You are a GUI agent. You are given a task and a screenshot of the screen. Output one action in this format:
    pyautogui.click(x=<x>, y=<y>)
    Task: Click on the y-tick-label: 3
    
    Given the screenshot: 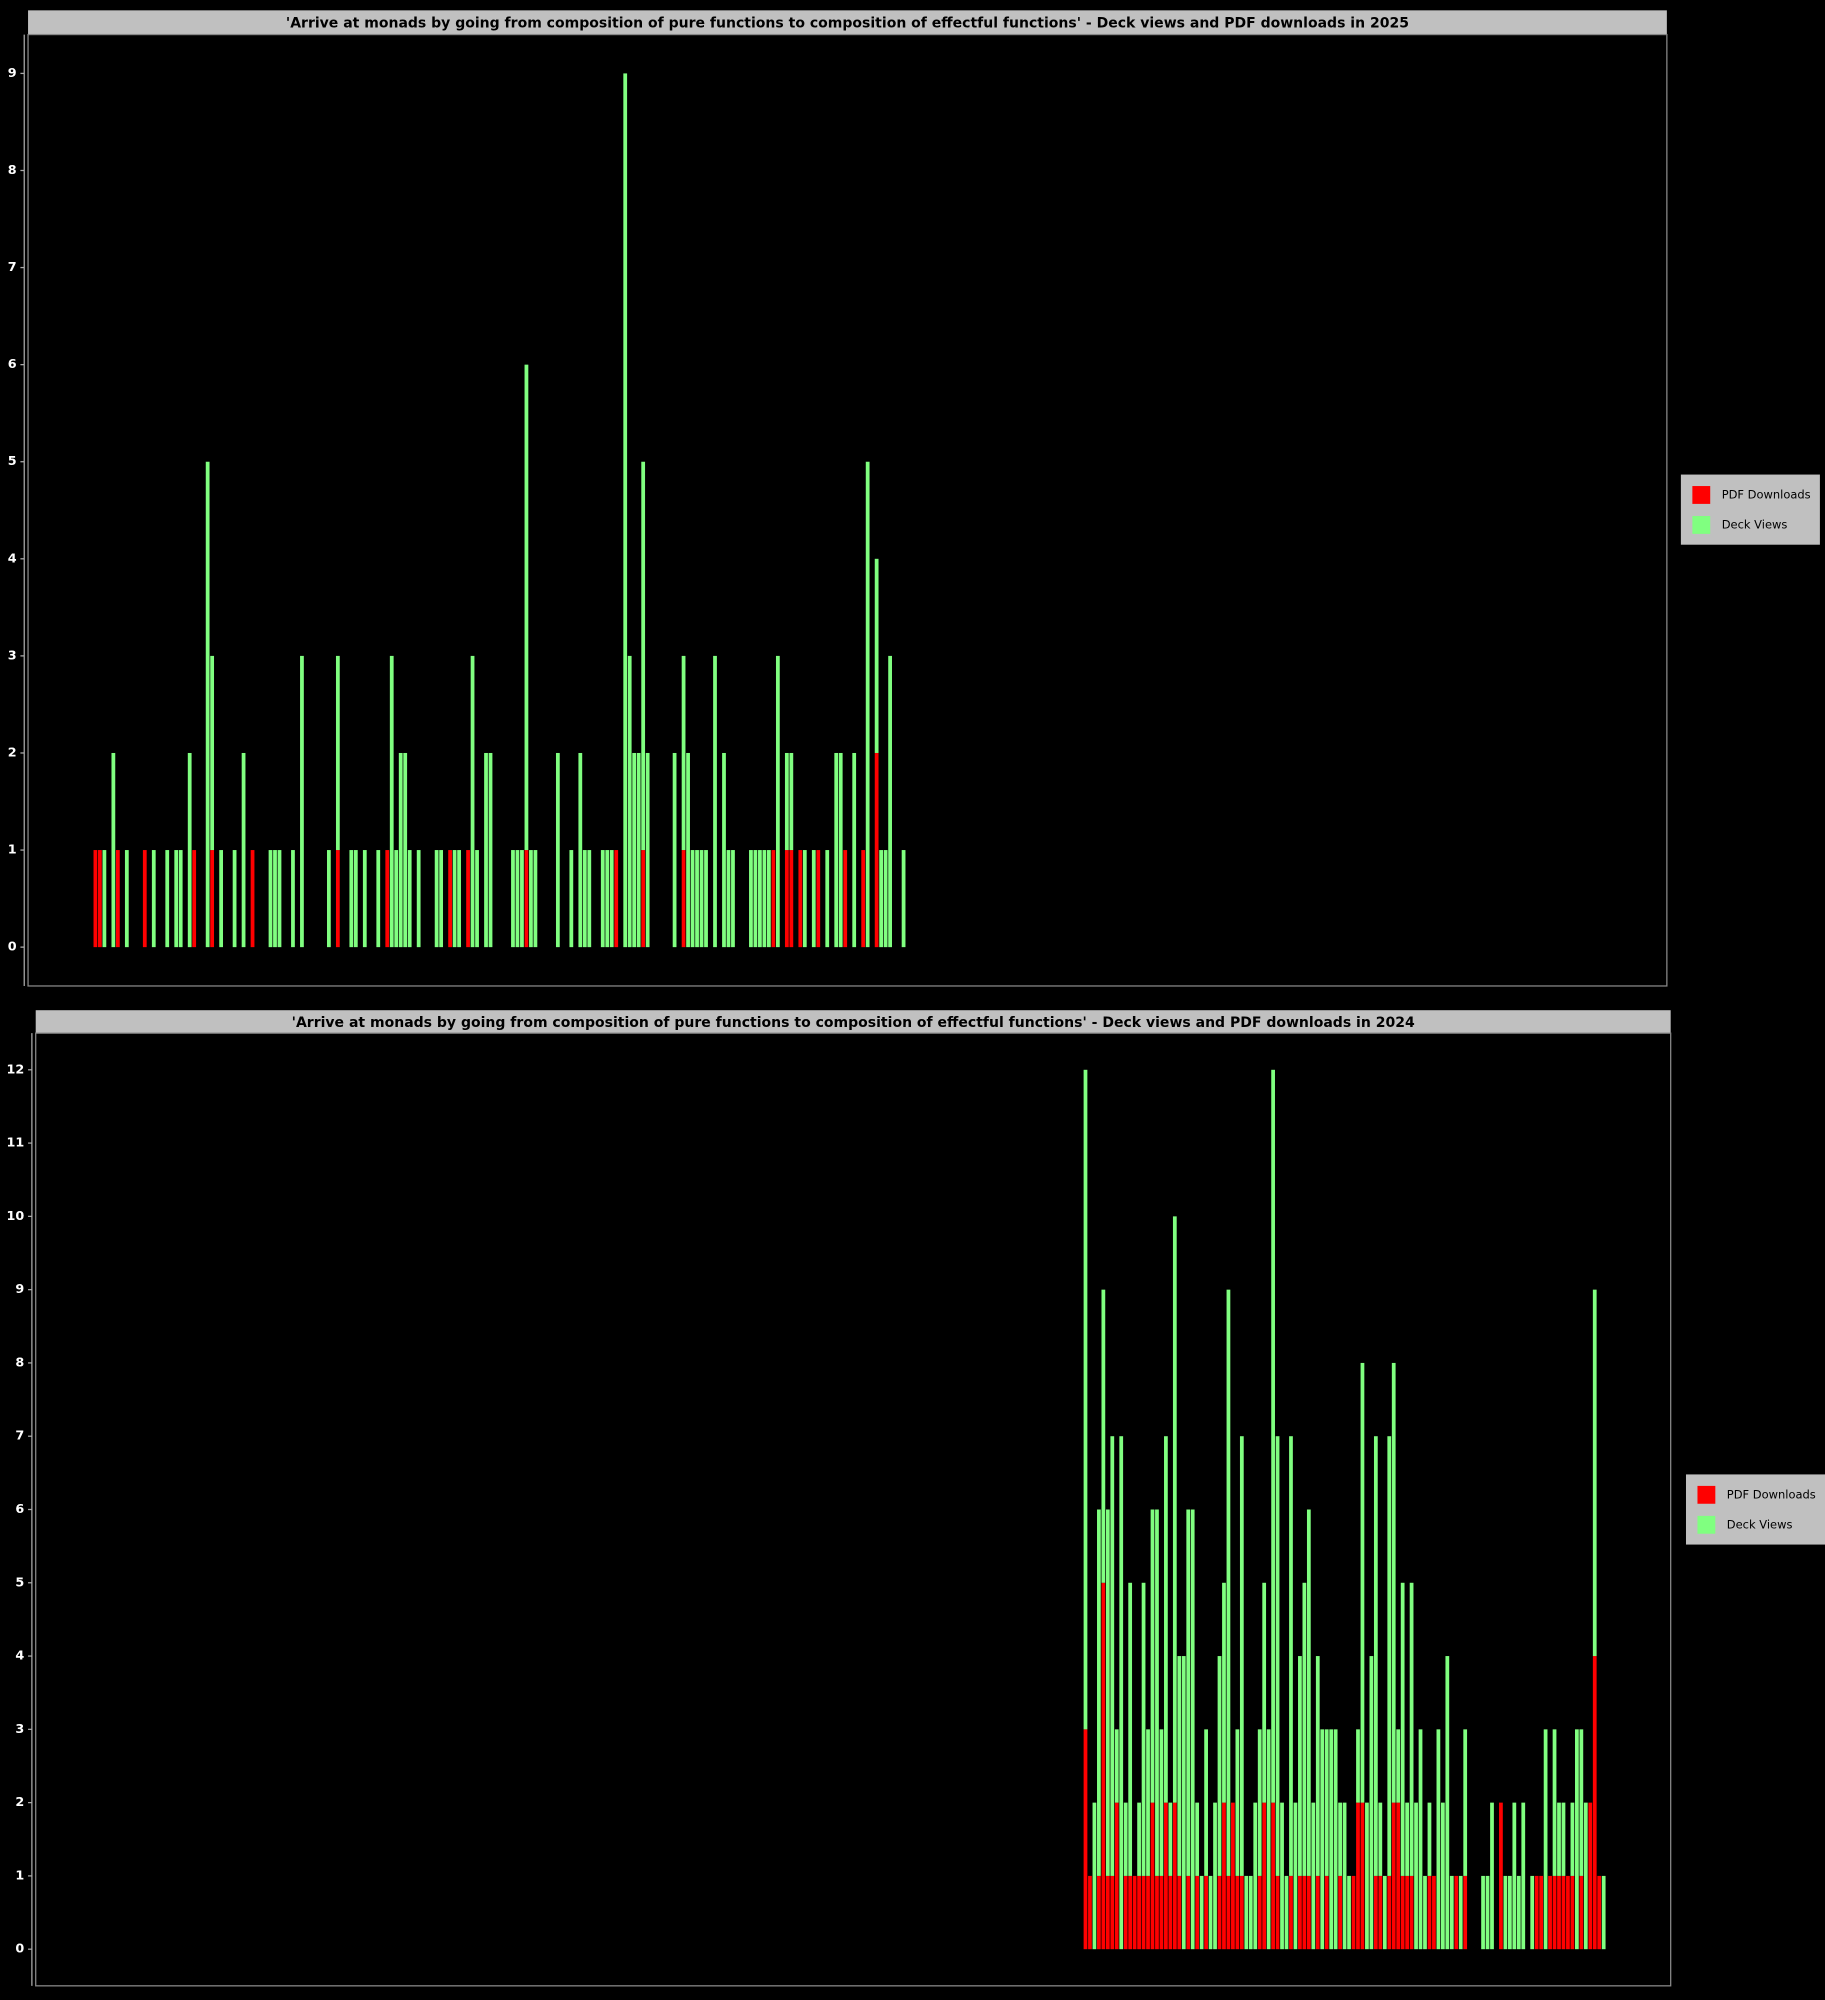 What is the action you would take?
    pyautogui.click(x=19, y=1729)
    